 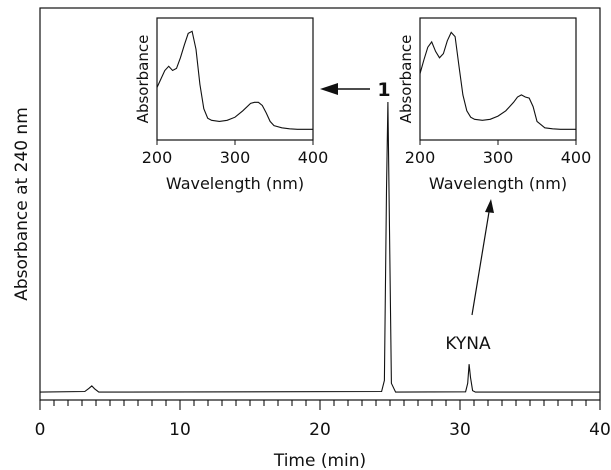 What do you see at coordinates (319, 460) in the screenshot?
I see `x-axis-label: Time (min)` at bounding box center [319, 460].